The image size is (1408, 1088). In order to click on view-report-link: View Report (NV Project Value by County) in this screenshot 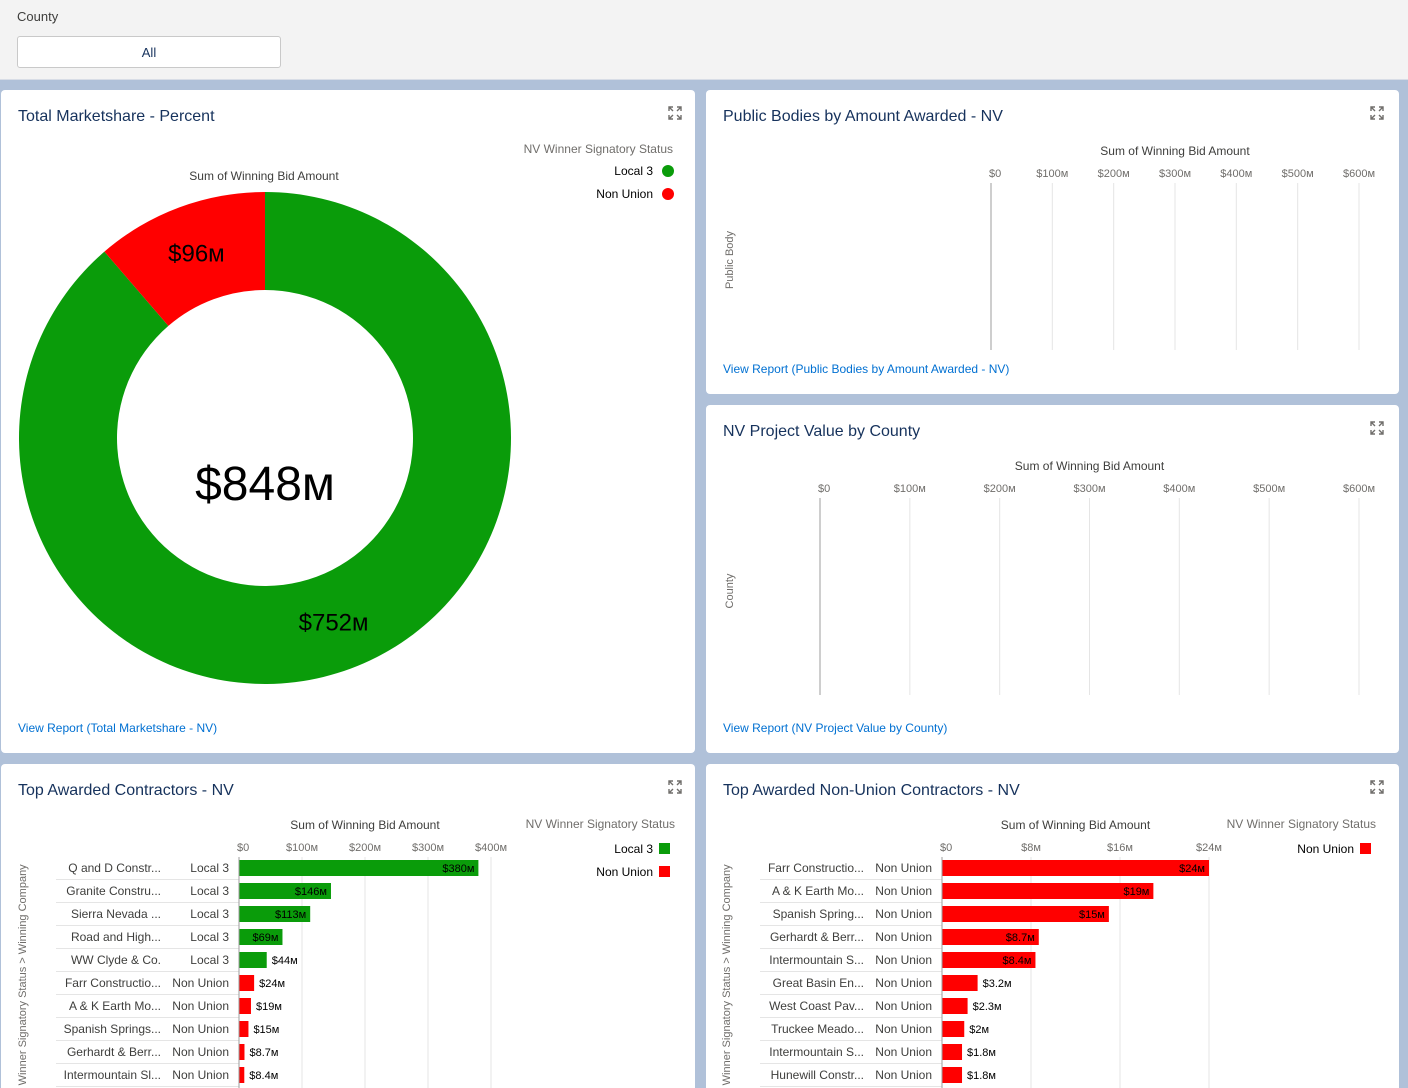, I will do `click(835, 728)`.